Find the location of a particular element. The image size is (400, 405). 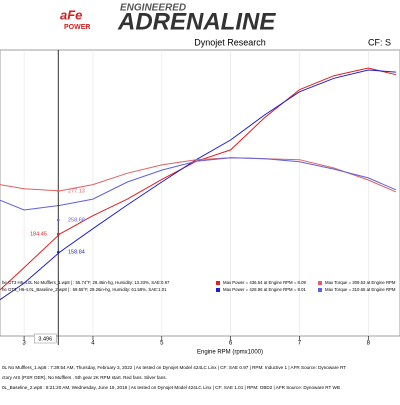

x-tick-label: 4 is located at coordinates (93, 344).